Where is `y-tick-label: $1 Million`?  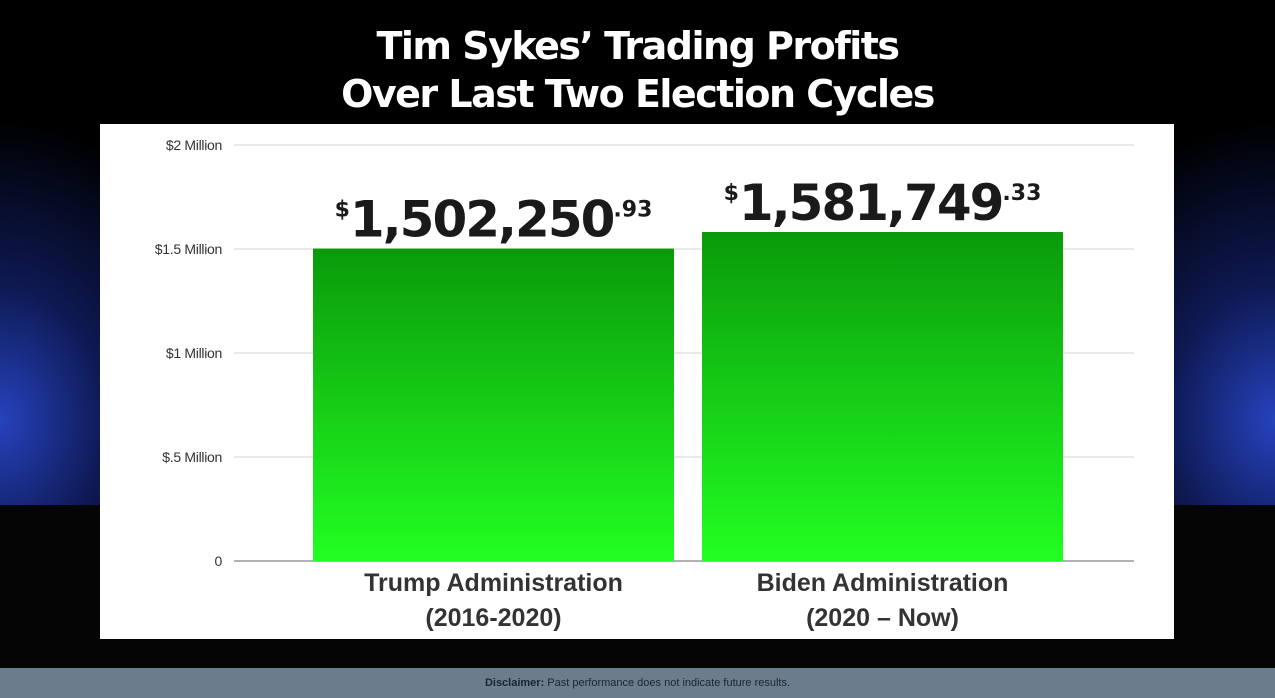
y-tick-label: $1 Million is located at coordinates (194, 353).